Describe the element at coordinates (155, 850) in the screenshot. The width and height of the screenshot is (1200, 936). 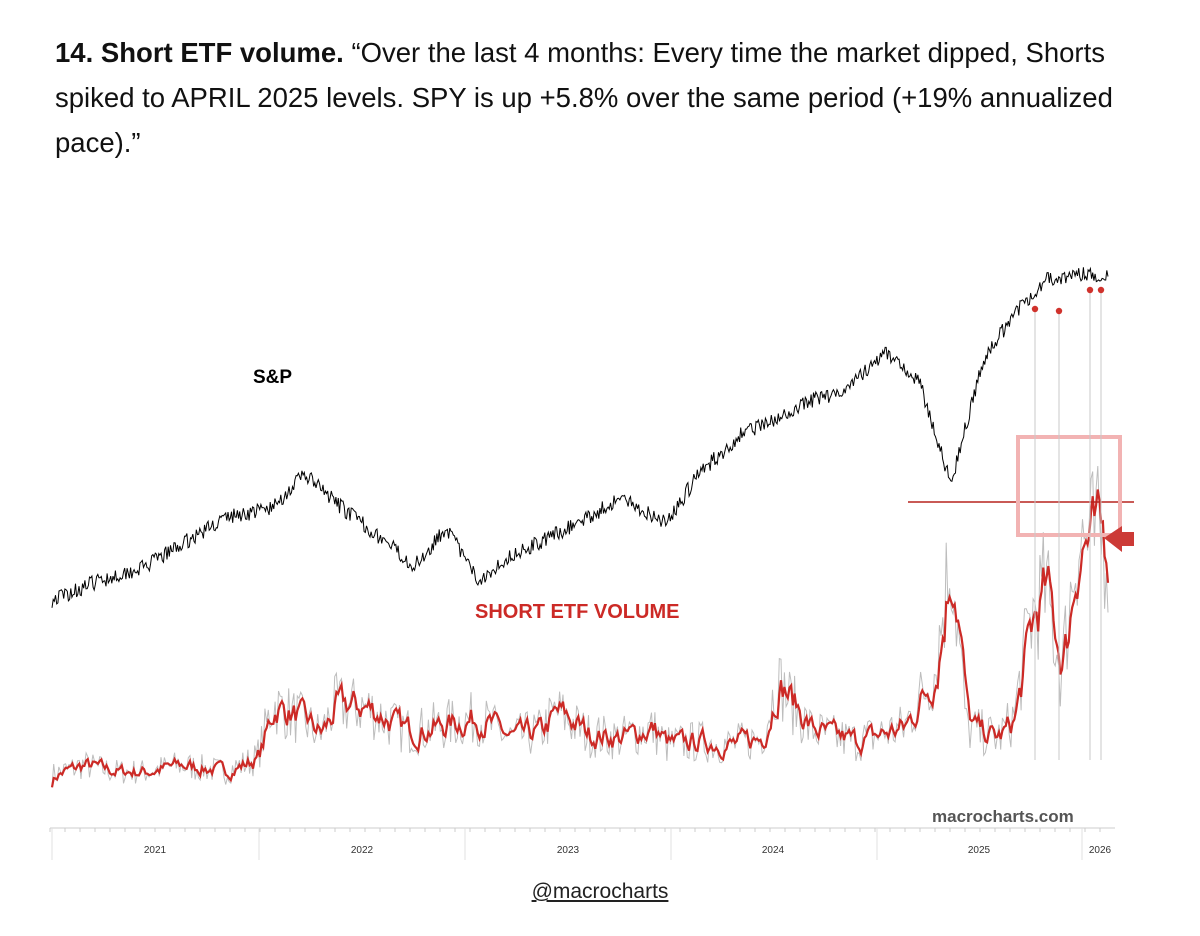
I see `x-tick-label: 2021` at that location.